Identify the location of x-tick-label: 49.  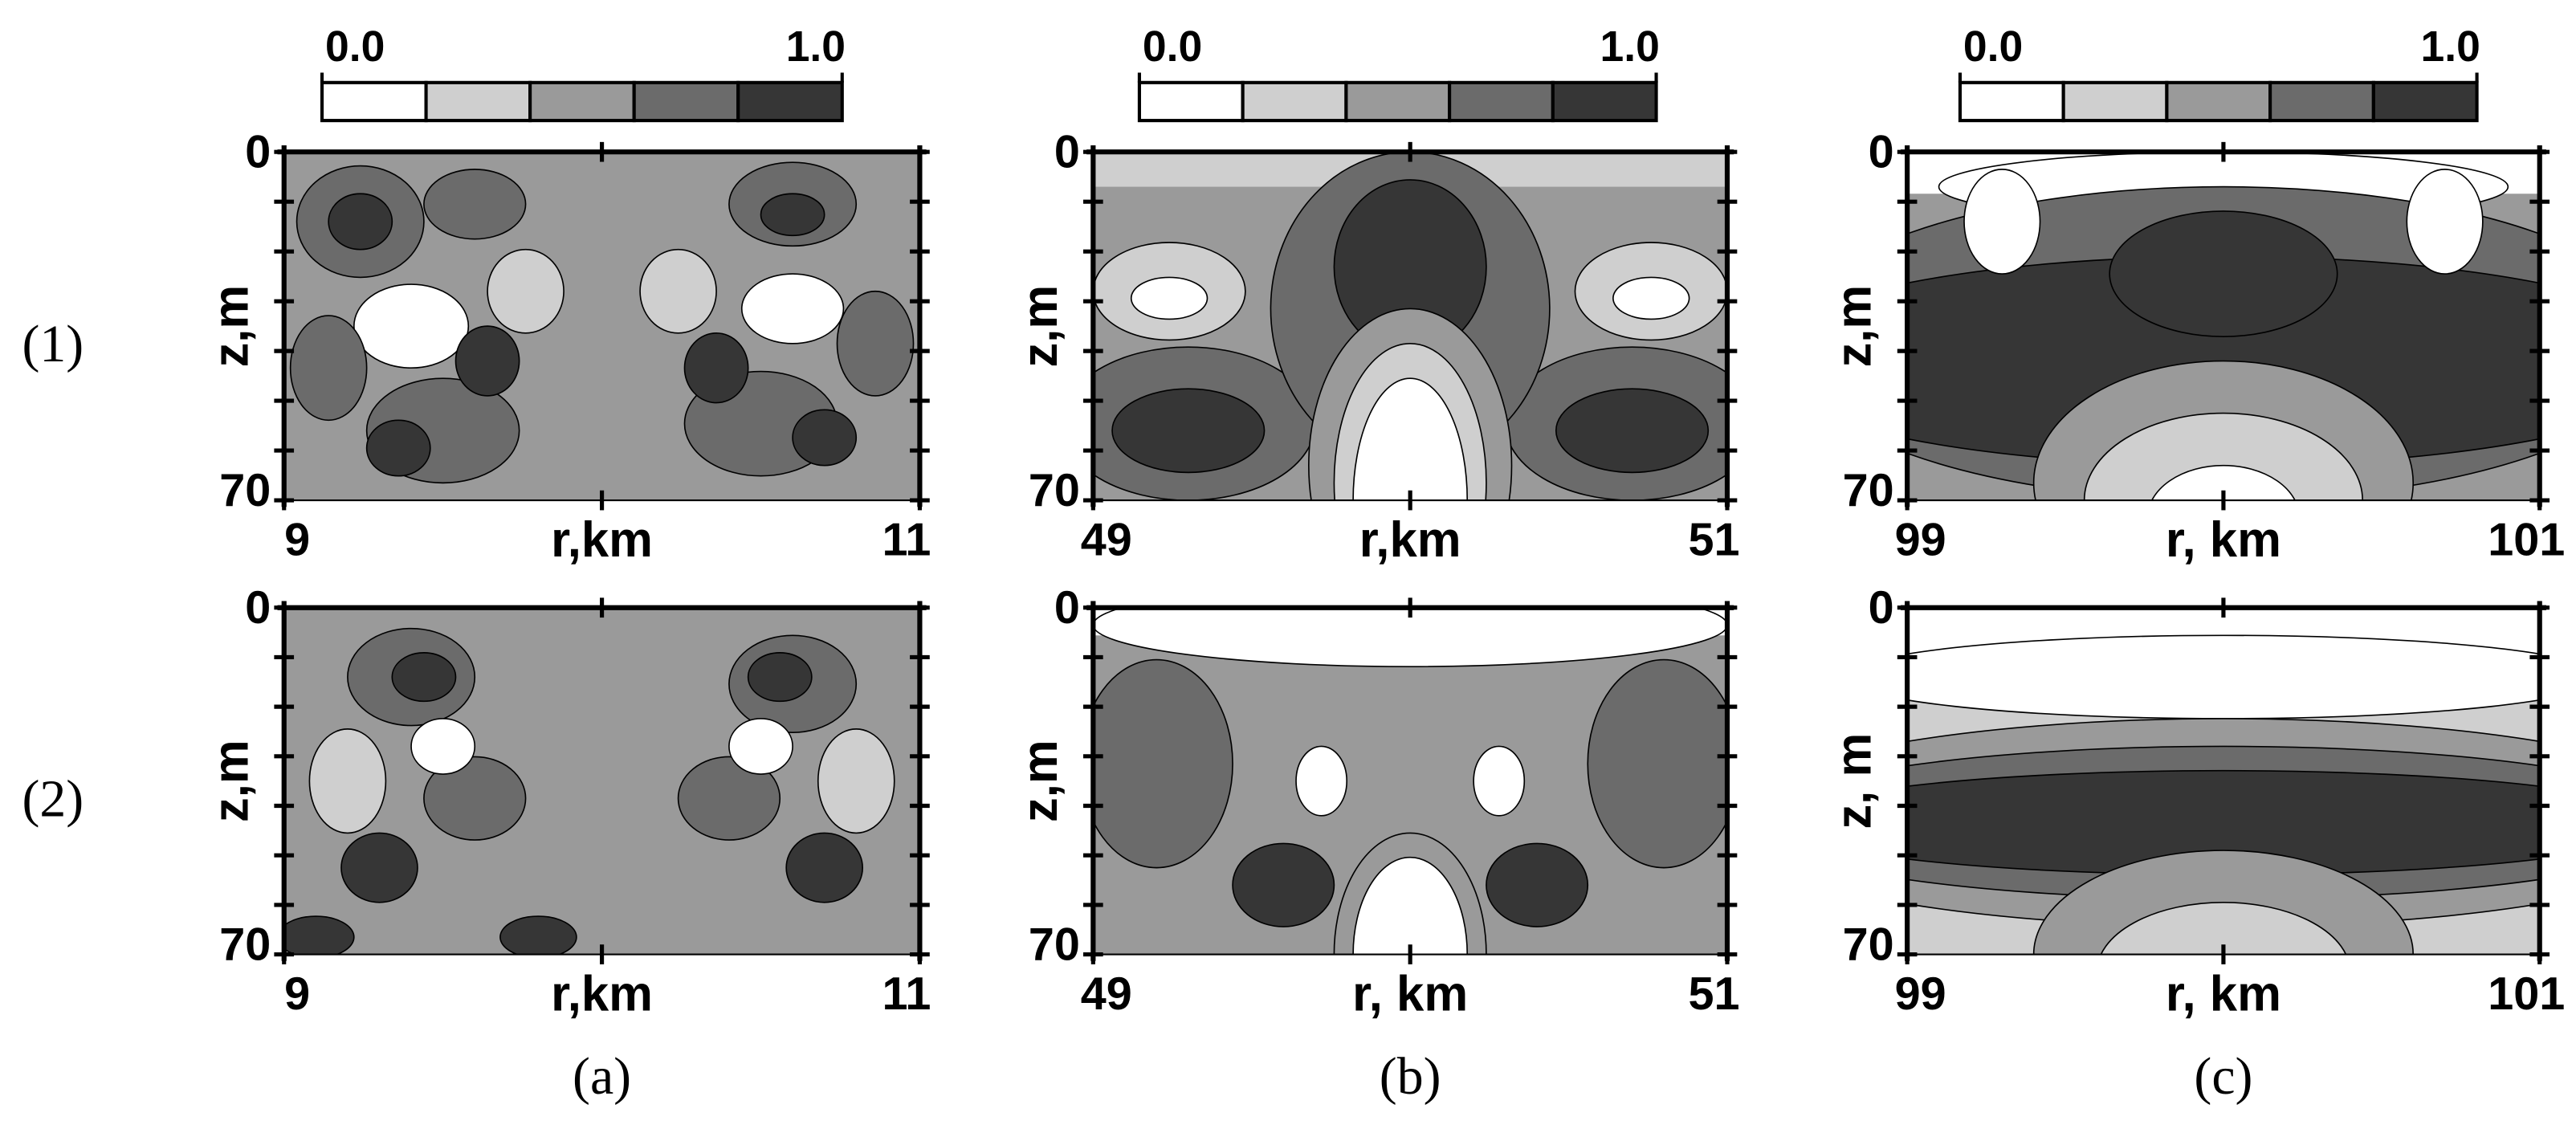
(1106, 540).